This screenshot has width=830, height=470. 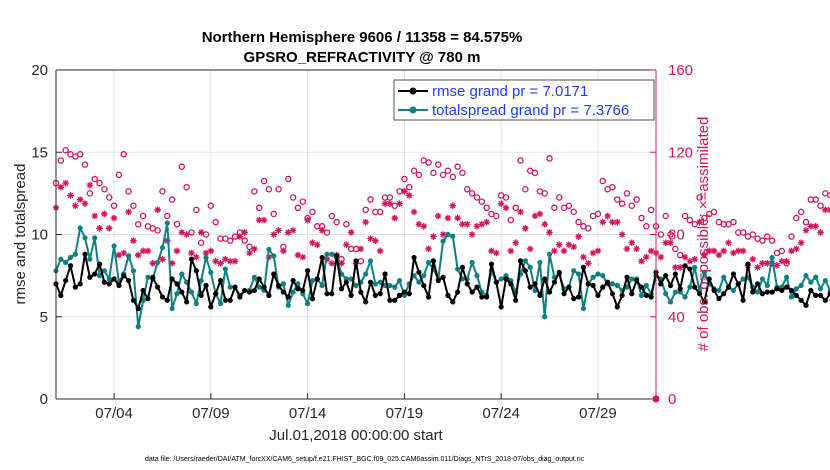 I want to click on y-axis-right-label: # of obs: o=possible; ×=assimilated, so click(x=703, y=234).